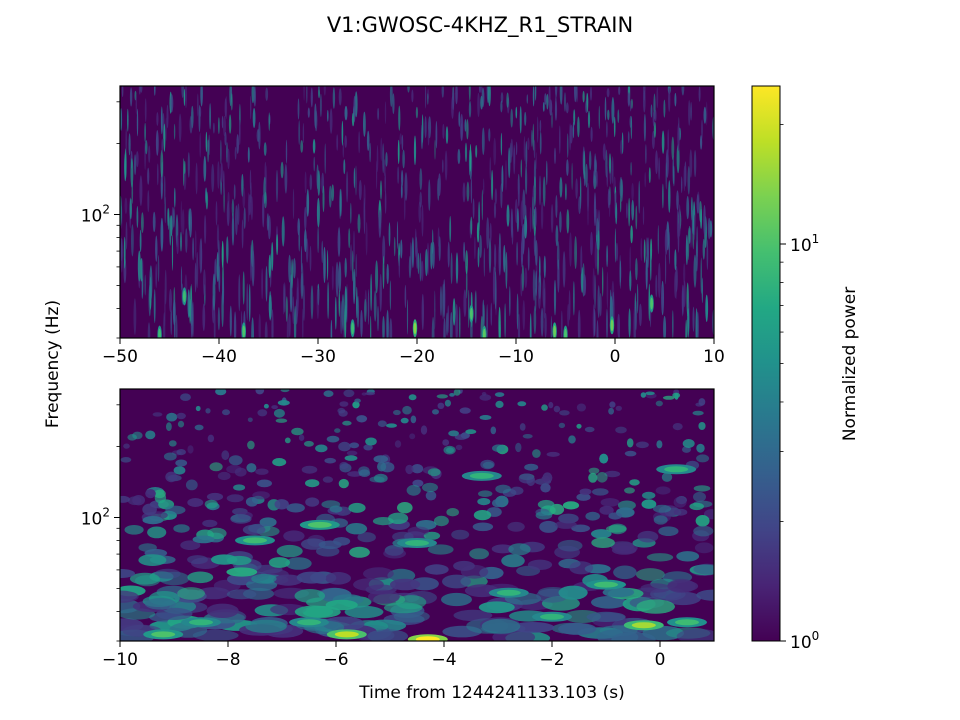 This screenshot has width=960, height=720. Describe the element at coordinates (53, 364) in the screenshot. I see `y-axis-label: Frequency (Hz)` at that location.